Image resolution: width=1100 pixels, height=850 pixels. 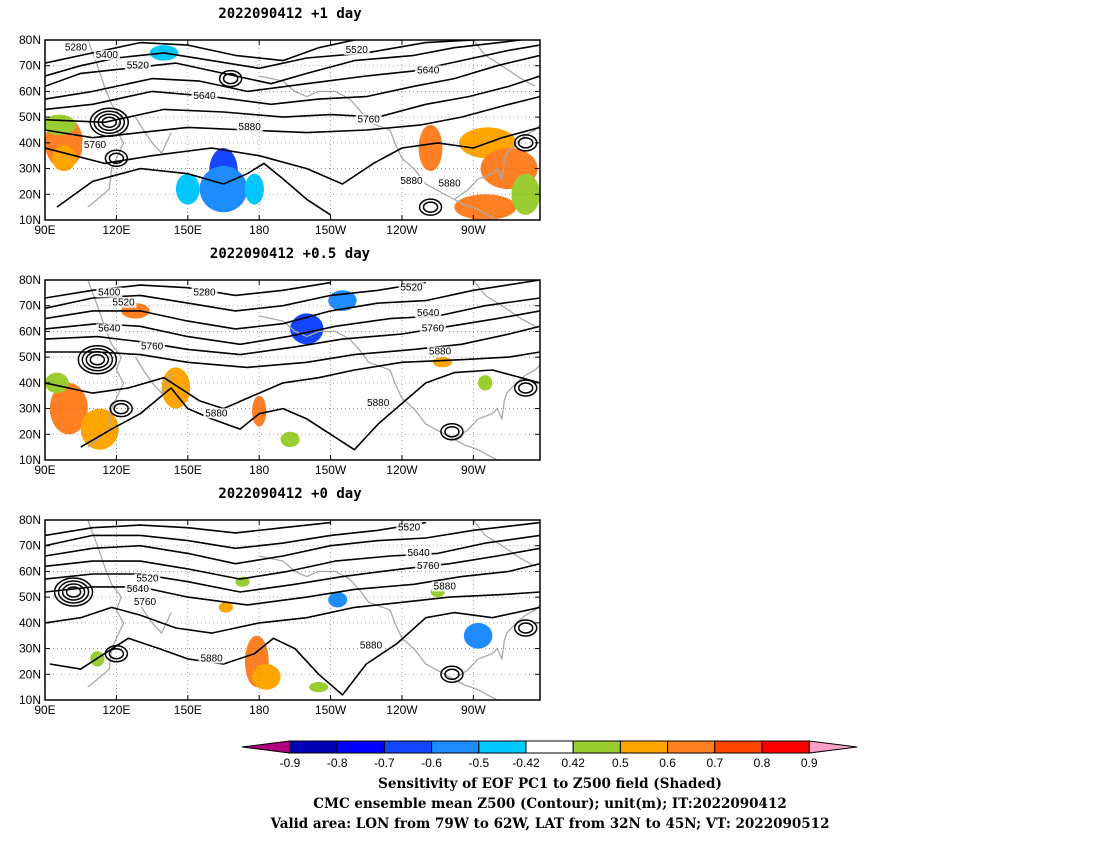 I want to click on colorbar-label: 0.42, so click(x=574, y=763).